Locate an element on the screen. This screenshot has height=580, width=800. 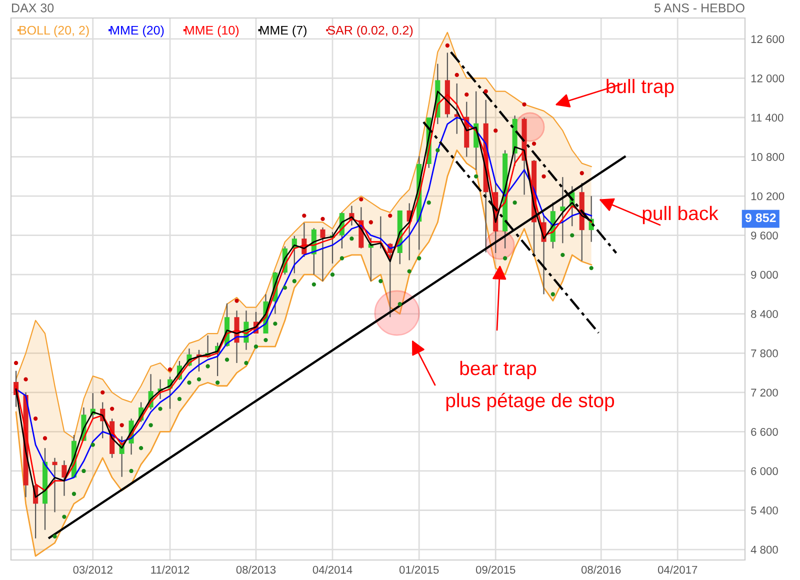
y-tick-label: 7 800 is located at coordinates (764, 353).